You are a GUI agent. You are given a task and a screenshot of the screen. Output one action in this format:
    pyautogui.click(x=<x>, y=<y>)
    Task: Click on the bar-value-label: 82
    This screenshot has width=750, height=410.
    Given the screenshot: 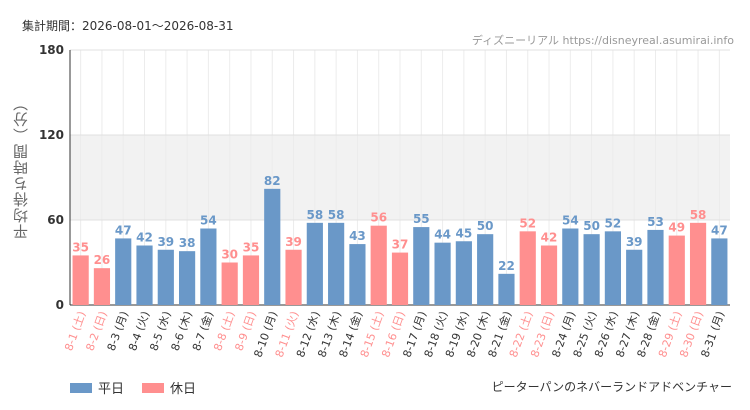 What is the action you would take?
    pyautogui.click(x=272, y=181)
    